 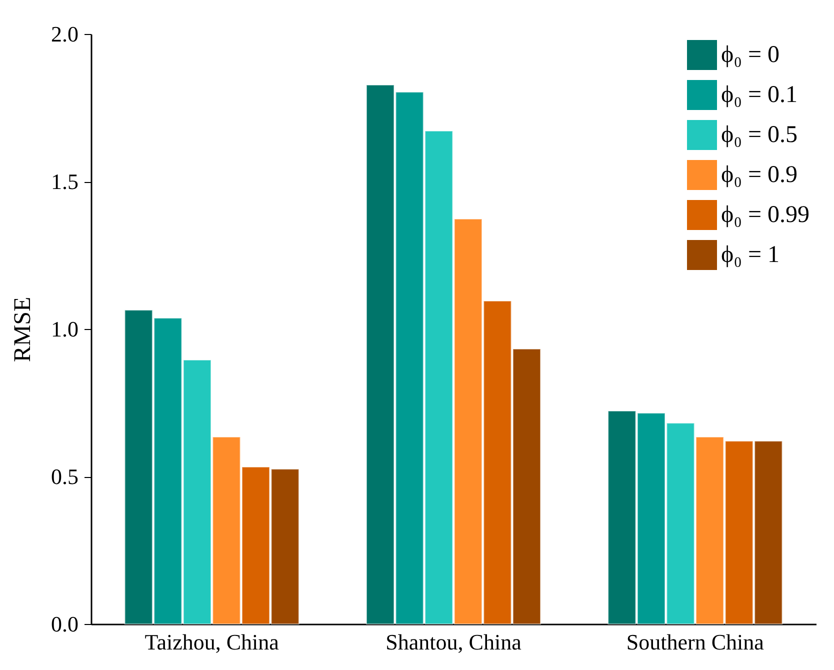 I want to click on legend-label: ϕ₀ = 0.5, so click(x=759, y=135).